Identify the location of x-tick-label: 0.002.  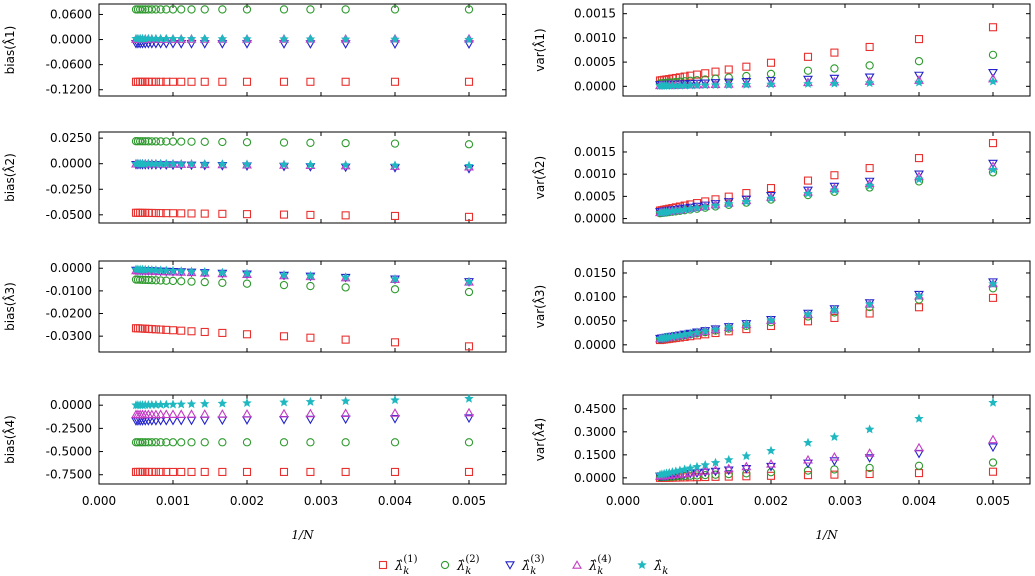
(247, 501).